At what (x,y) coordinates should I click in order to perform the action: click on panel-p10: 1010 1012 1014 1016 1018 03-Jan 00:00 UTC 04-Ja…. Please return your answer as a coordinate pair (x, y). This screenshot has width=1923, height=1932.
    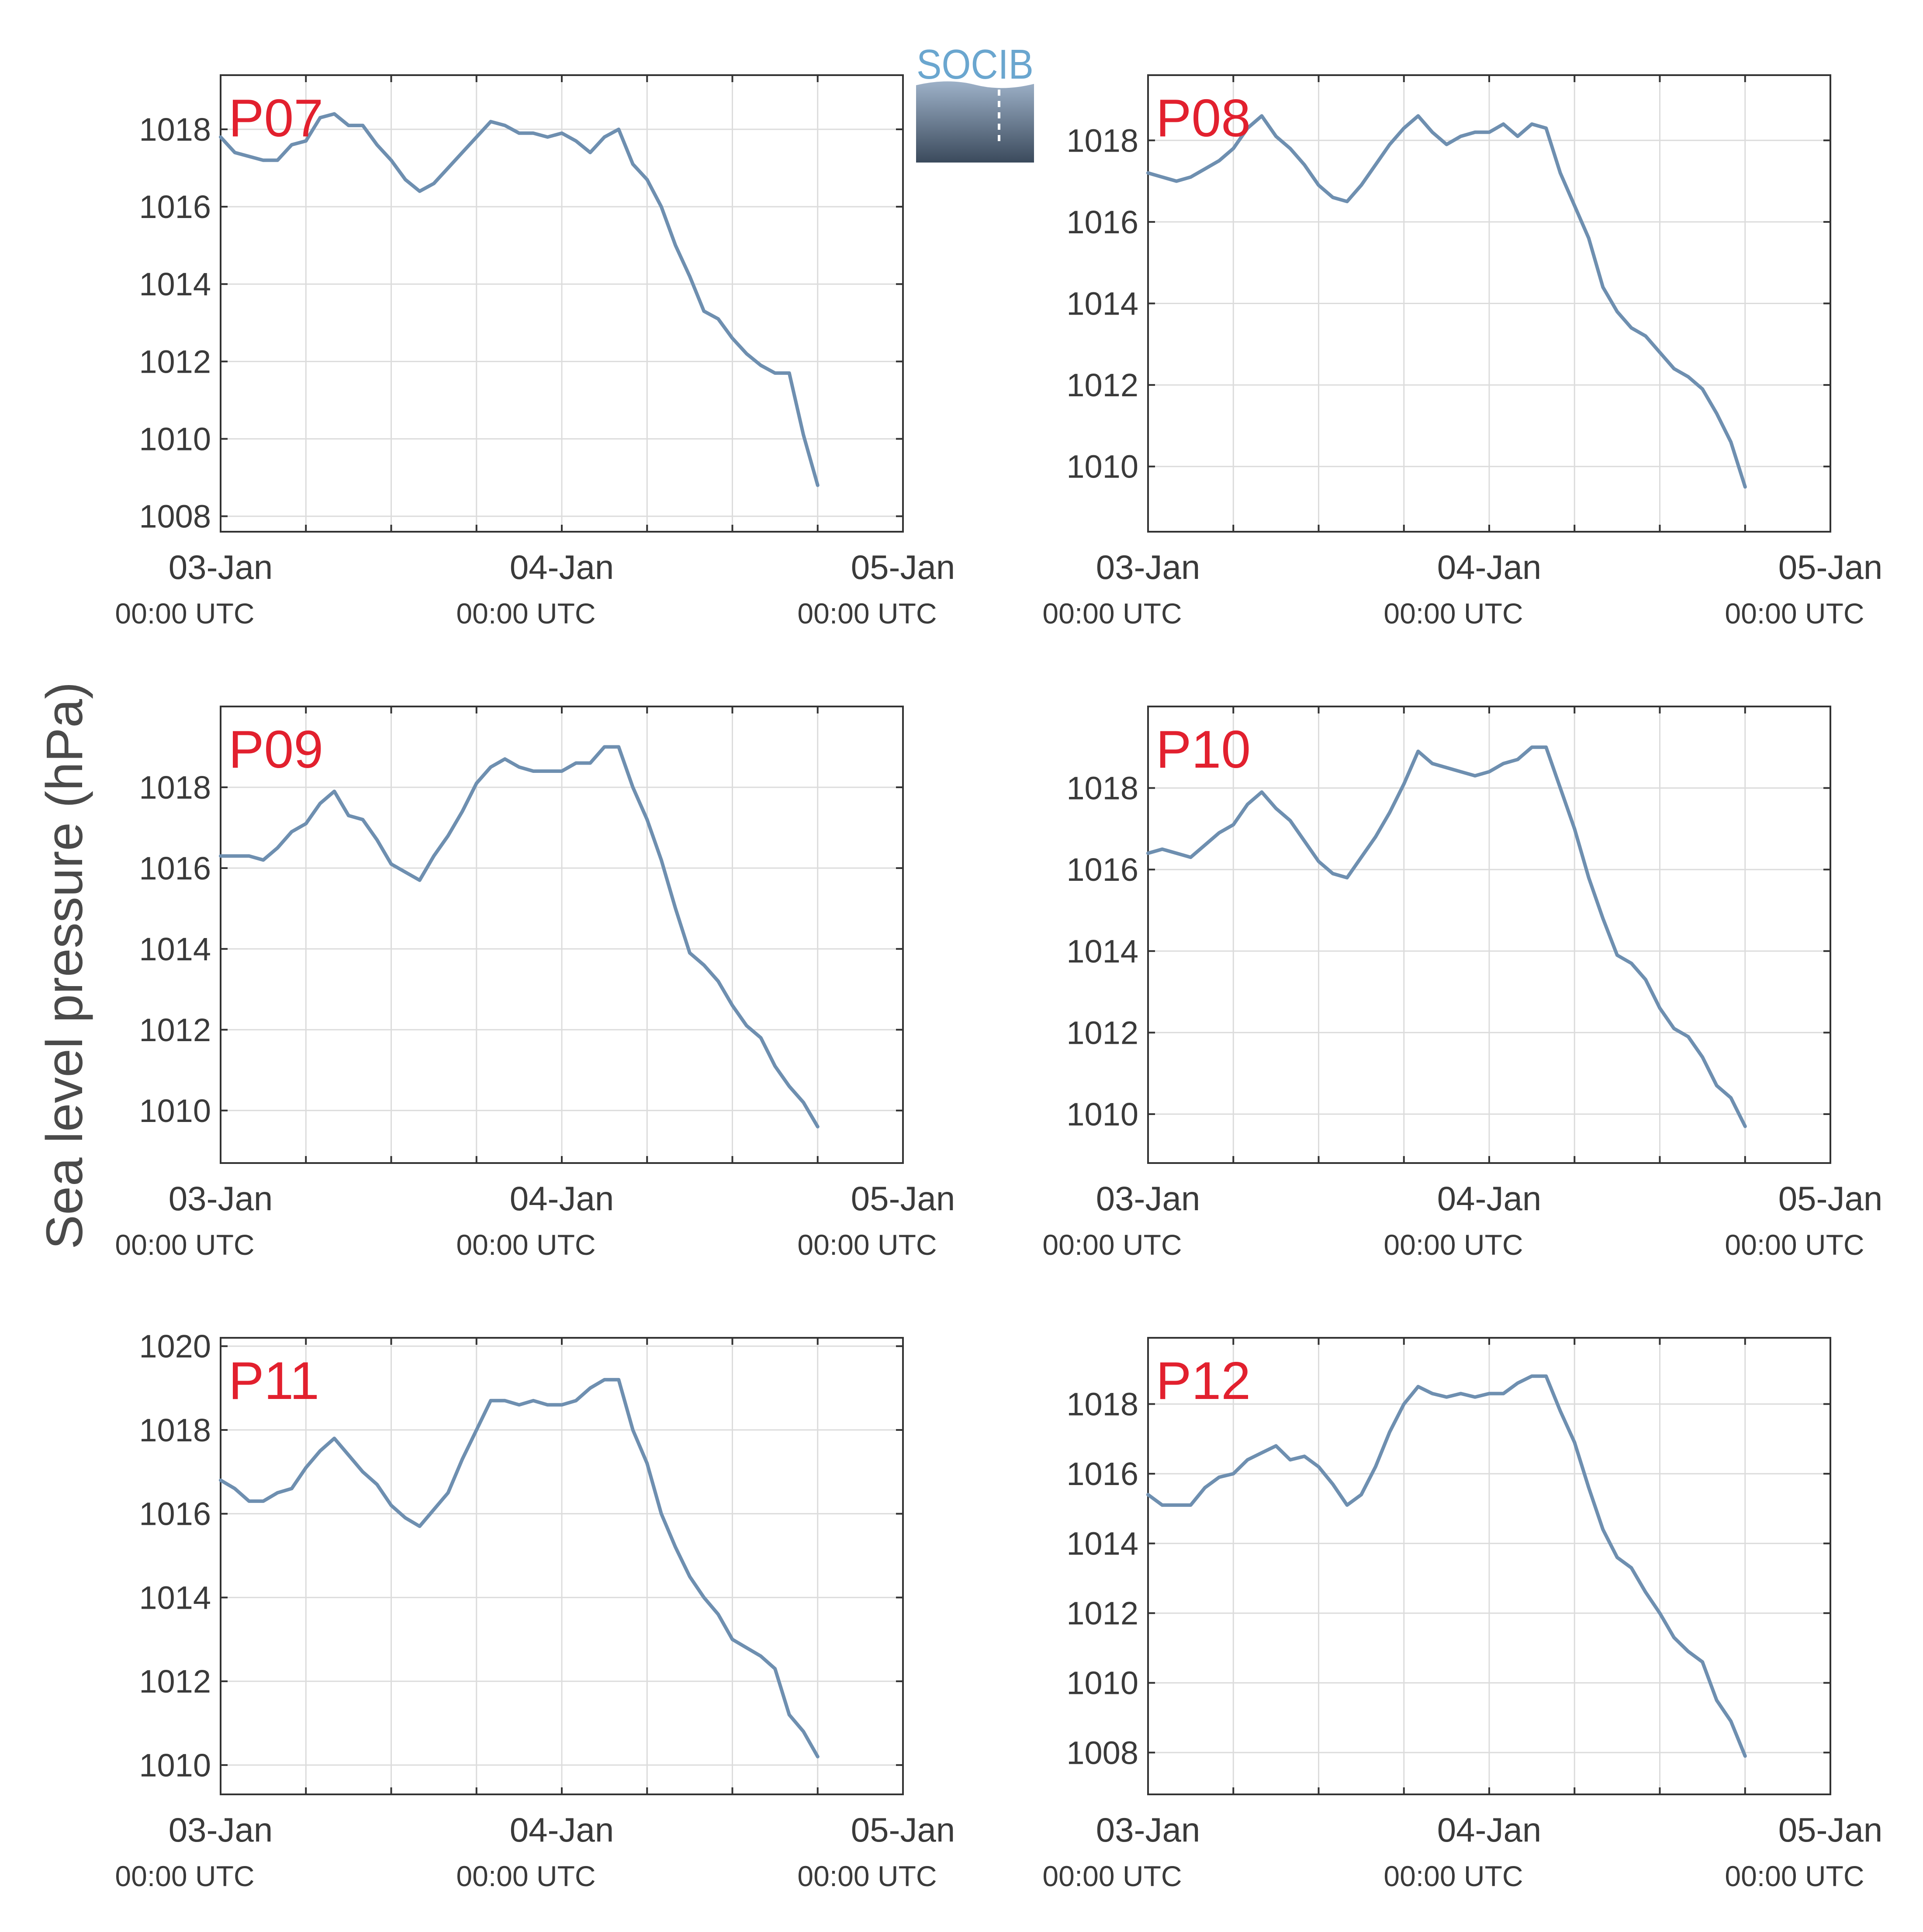
    Looking at the image, I should click on (1462, 983).